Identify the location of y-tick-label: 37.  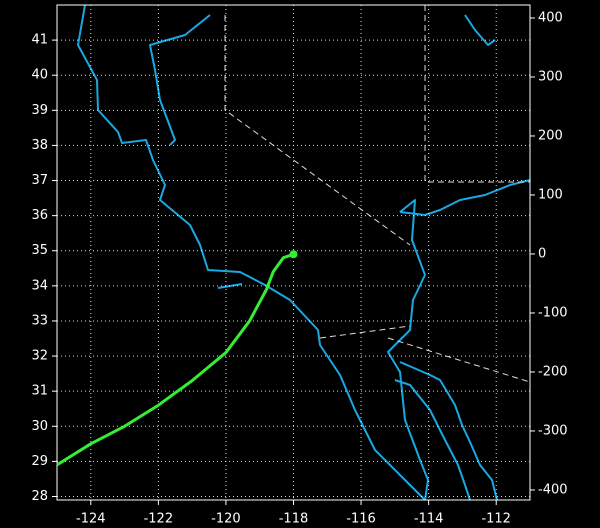
(39, 180).